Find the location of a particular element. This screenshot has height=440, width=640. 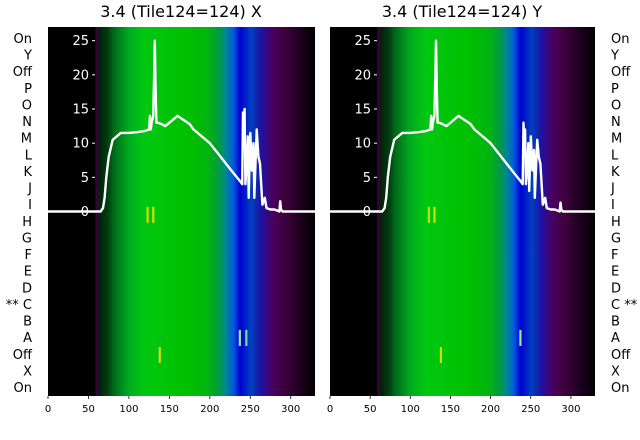

chart-title: 3.4 (Tile124=124) Y is located at coordinates (462, 11).